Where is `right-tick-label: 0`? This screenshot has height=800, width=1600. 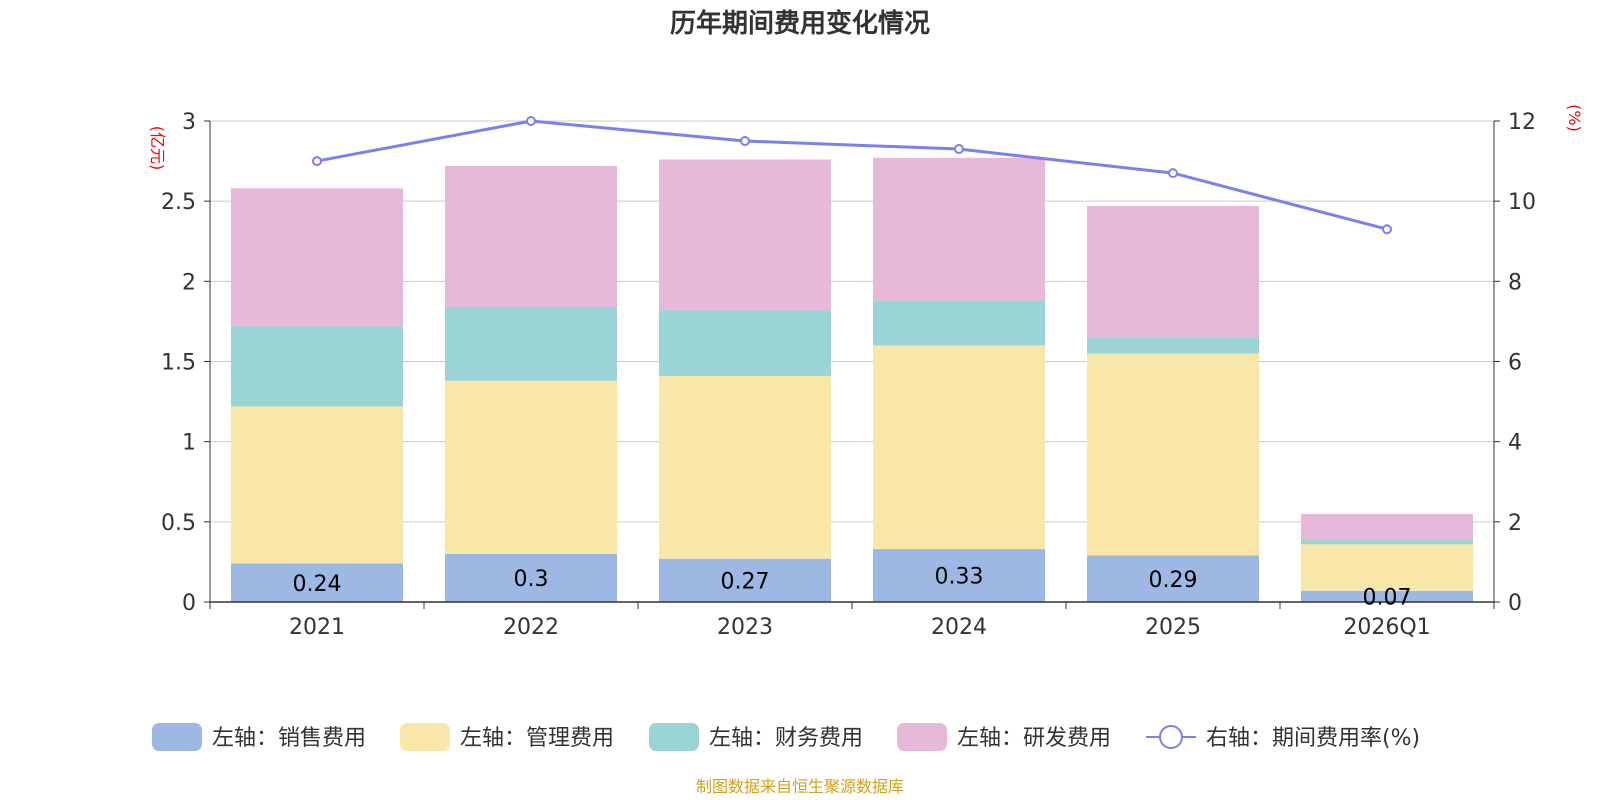
right-tick-label: 0 is located at coordinates (1515, 603).